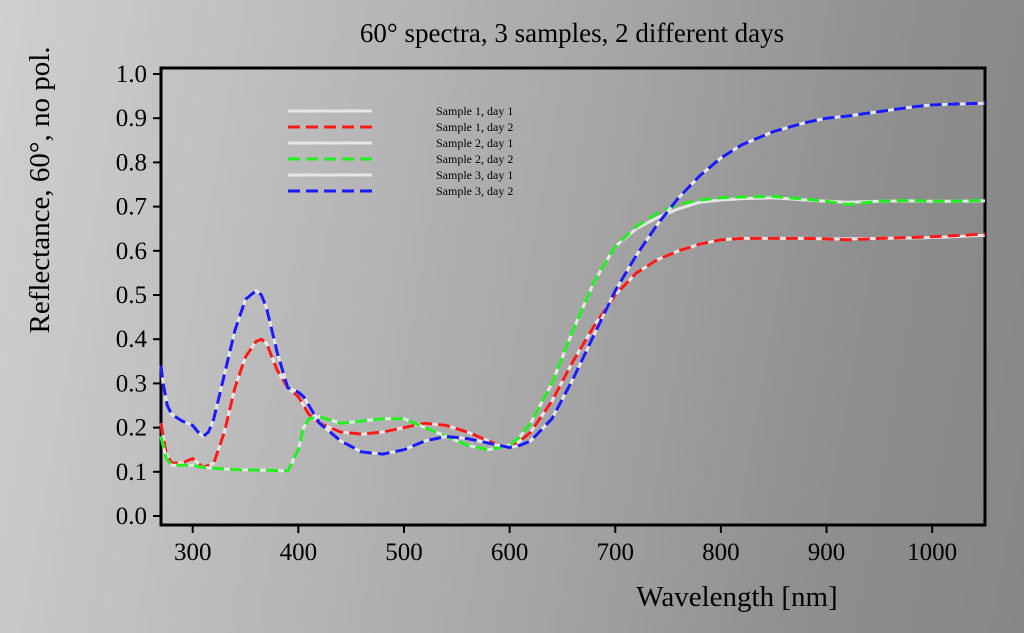  What do you see at coordinates (131, 251) in the screenshot?
I see `y-tick-label: 0.6` at bounding box center [131, 251].